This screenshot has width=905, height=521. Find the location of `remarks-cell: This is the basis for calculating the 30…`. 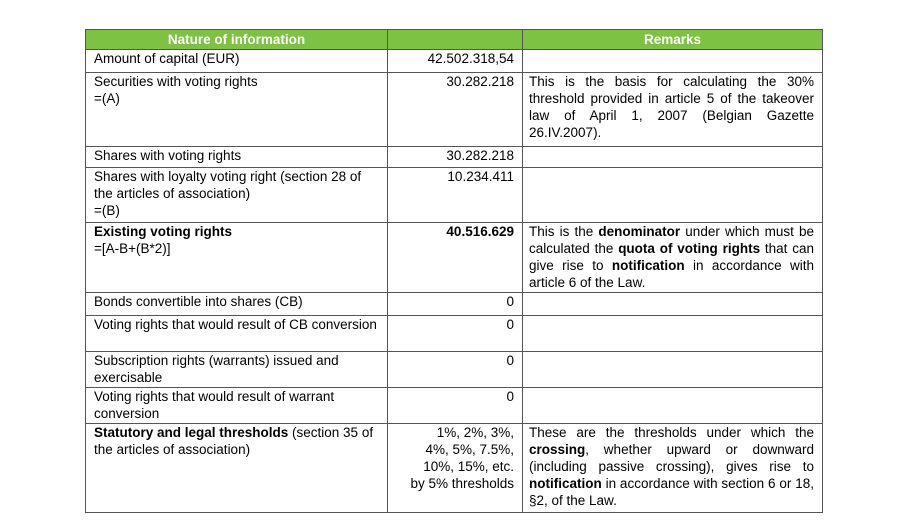

remarks-cell: This is the basis for calculating the 30… is located at coordinates (672, 109).